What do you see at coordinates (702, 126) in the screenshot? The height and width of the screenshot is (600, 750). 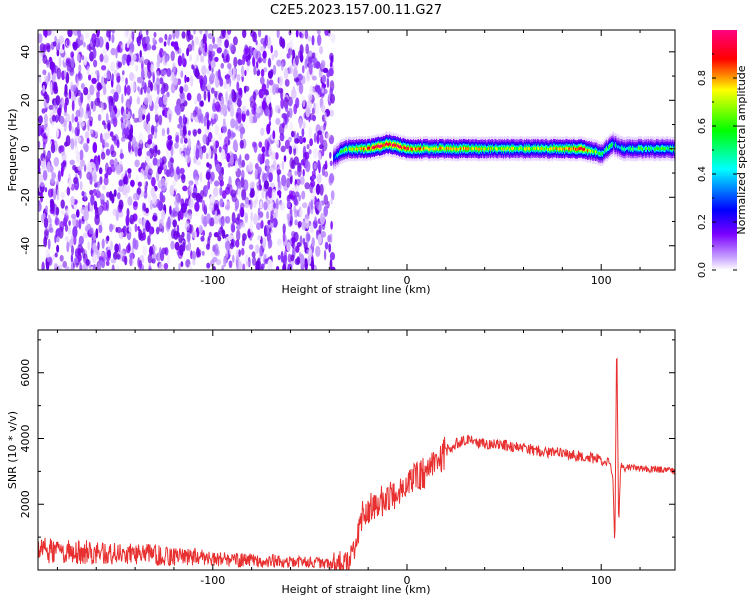 I see `colorbar-tick-label: 0.6` at bounding box center [702, 126].